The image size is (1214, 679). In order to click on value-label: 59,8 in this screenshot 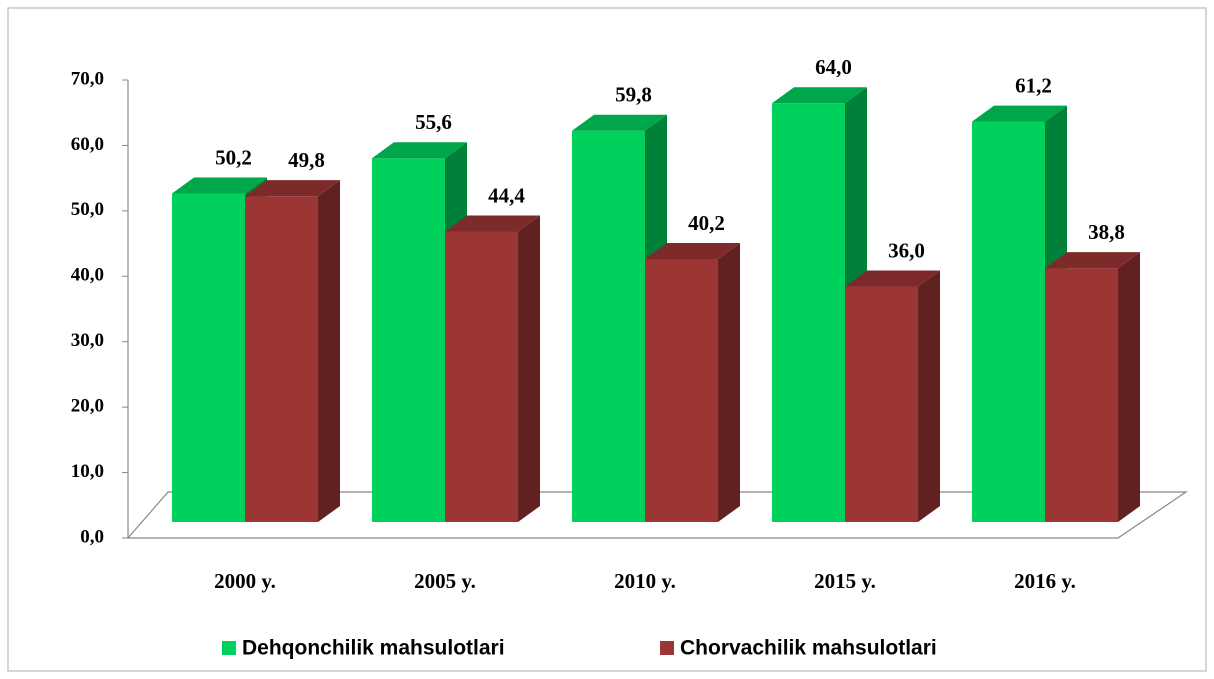, I will do `click(633, 95)`.